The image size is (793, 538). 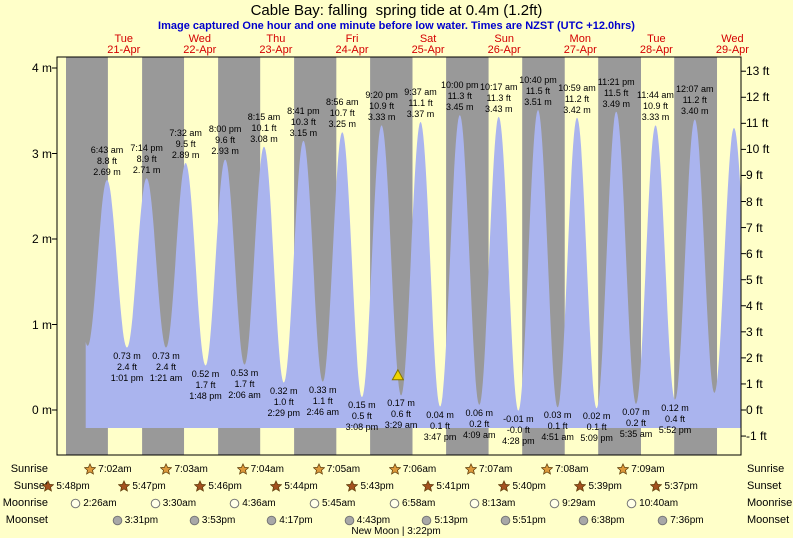 What do you see at coordinates (529, 486) in the screenshot?
I see `sunset-time: 5:40pm` at bounding box center [529, 486].